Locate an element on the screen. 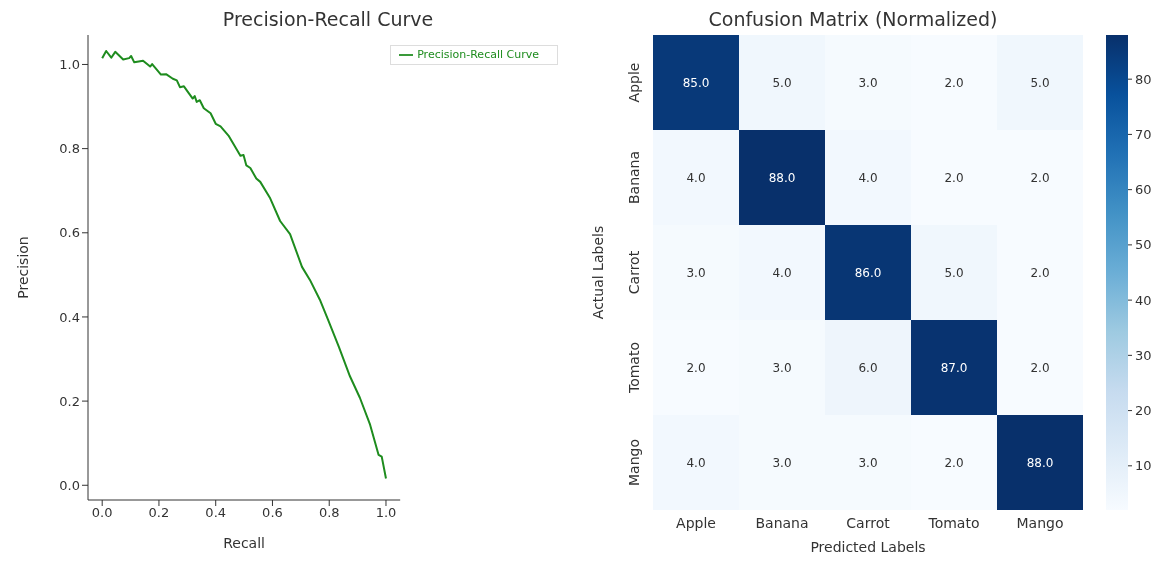 The width and height of the screenshot is (1167, 584). legend-label: Precision-Recall Curve is located at coordinates (478, 54).